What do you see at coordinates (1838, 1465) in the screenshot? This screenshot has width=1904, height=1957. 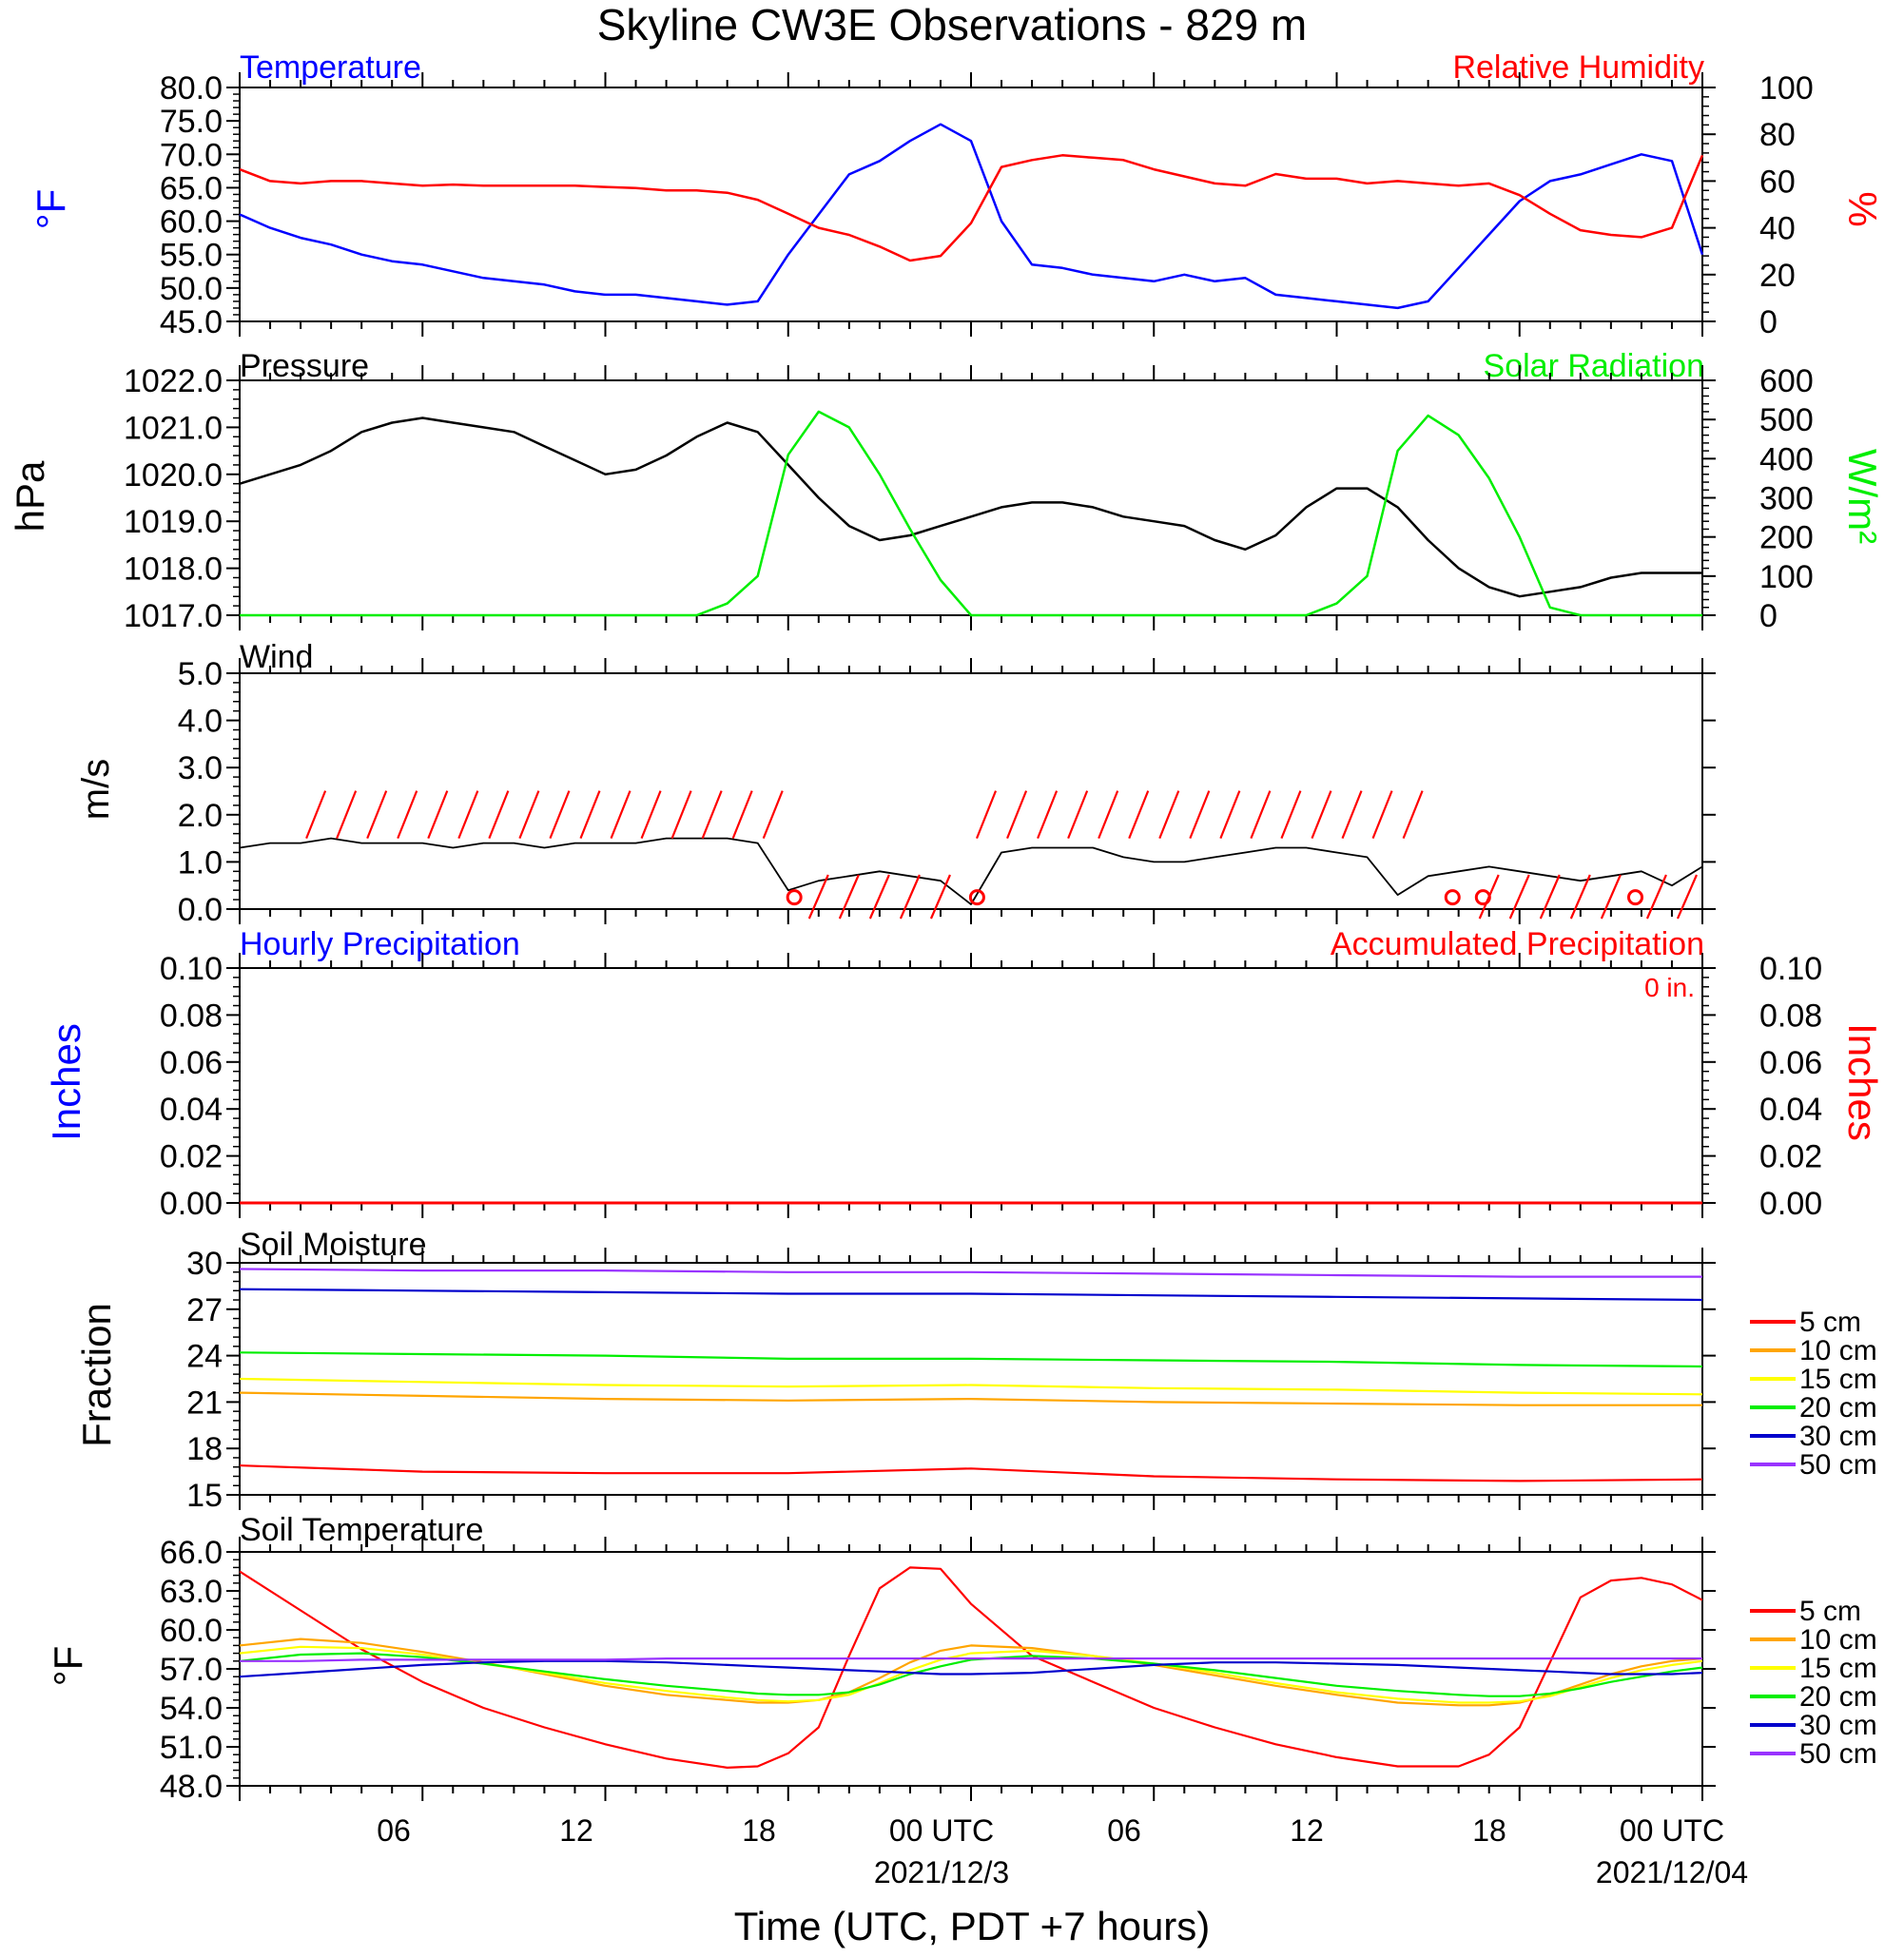 I see `legend-label-5: 50 cm` at bounding box center [1838, 1465].